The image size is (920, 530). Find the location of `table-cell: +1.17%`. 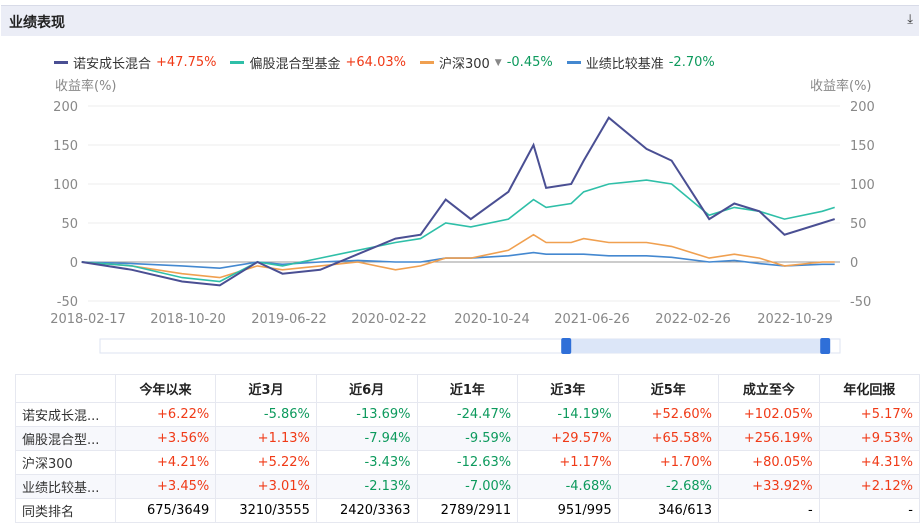

table-cell: +1.17% is located at coordinates (568, 462).